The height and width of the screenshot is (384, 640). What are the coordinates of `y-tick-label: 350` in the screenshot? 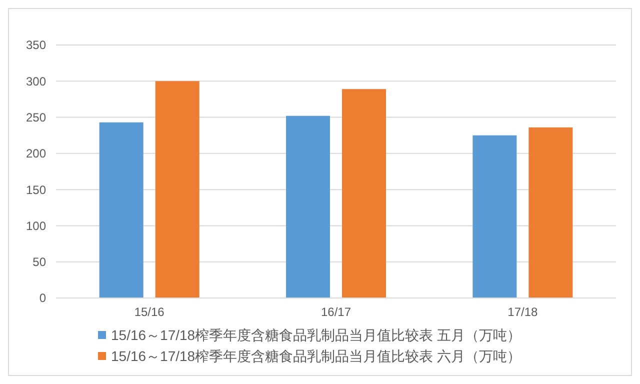 It's located at (36, 45).